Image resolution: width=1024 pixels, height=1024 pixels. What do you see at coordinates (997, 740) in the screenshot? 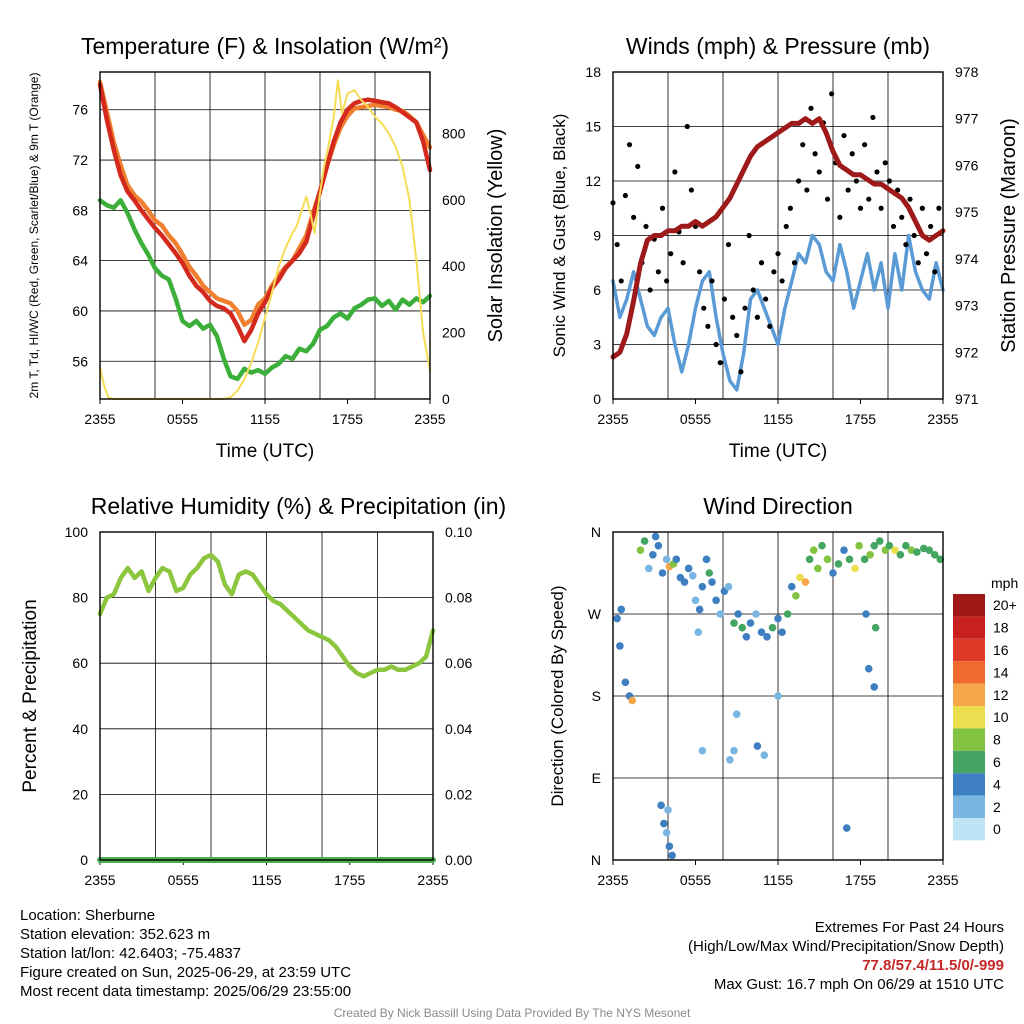
I see `legend-label: 8` at bounding box center [997, 740].